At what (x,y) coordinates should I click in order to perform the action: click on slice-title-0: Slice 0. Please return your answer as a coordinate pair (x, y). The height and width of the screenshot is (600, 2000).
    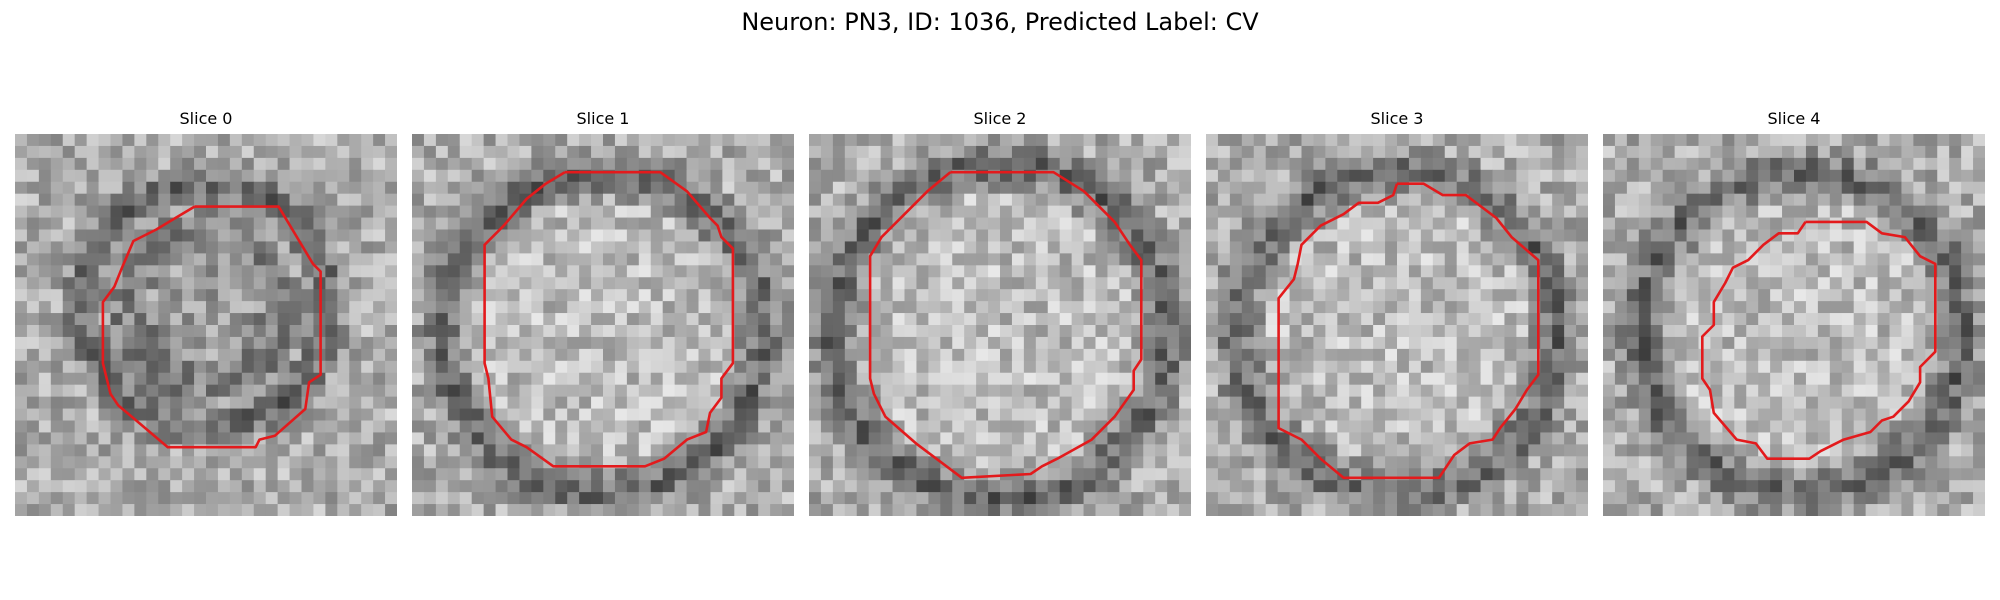
    Looking at the image, I should click on (206, 118).